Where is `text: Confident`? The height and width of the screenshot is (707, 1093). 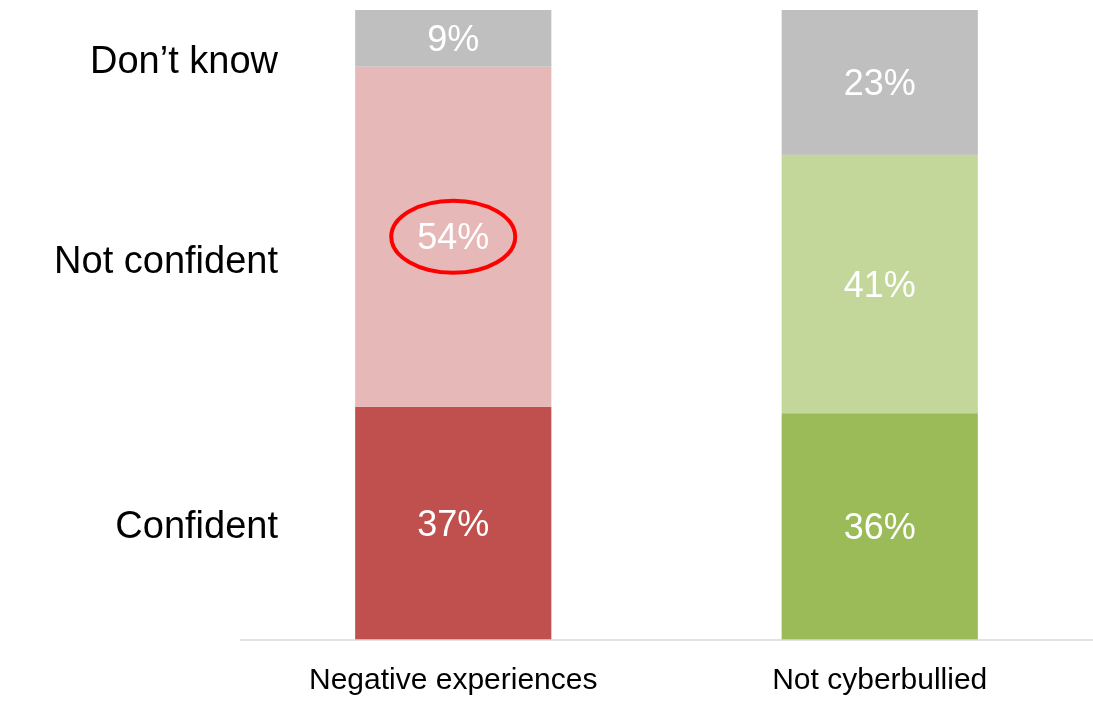
text: Confident is located at coordinates (197, 525).